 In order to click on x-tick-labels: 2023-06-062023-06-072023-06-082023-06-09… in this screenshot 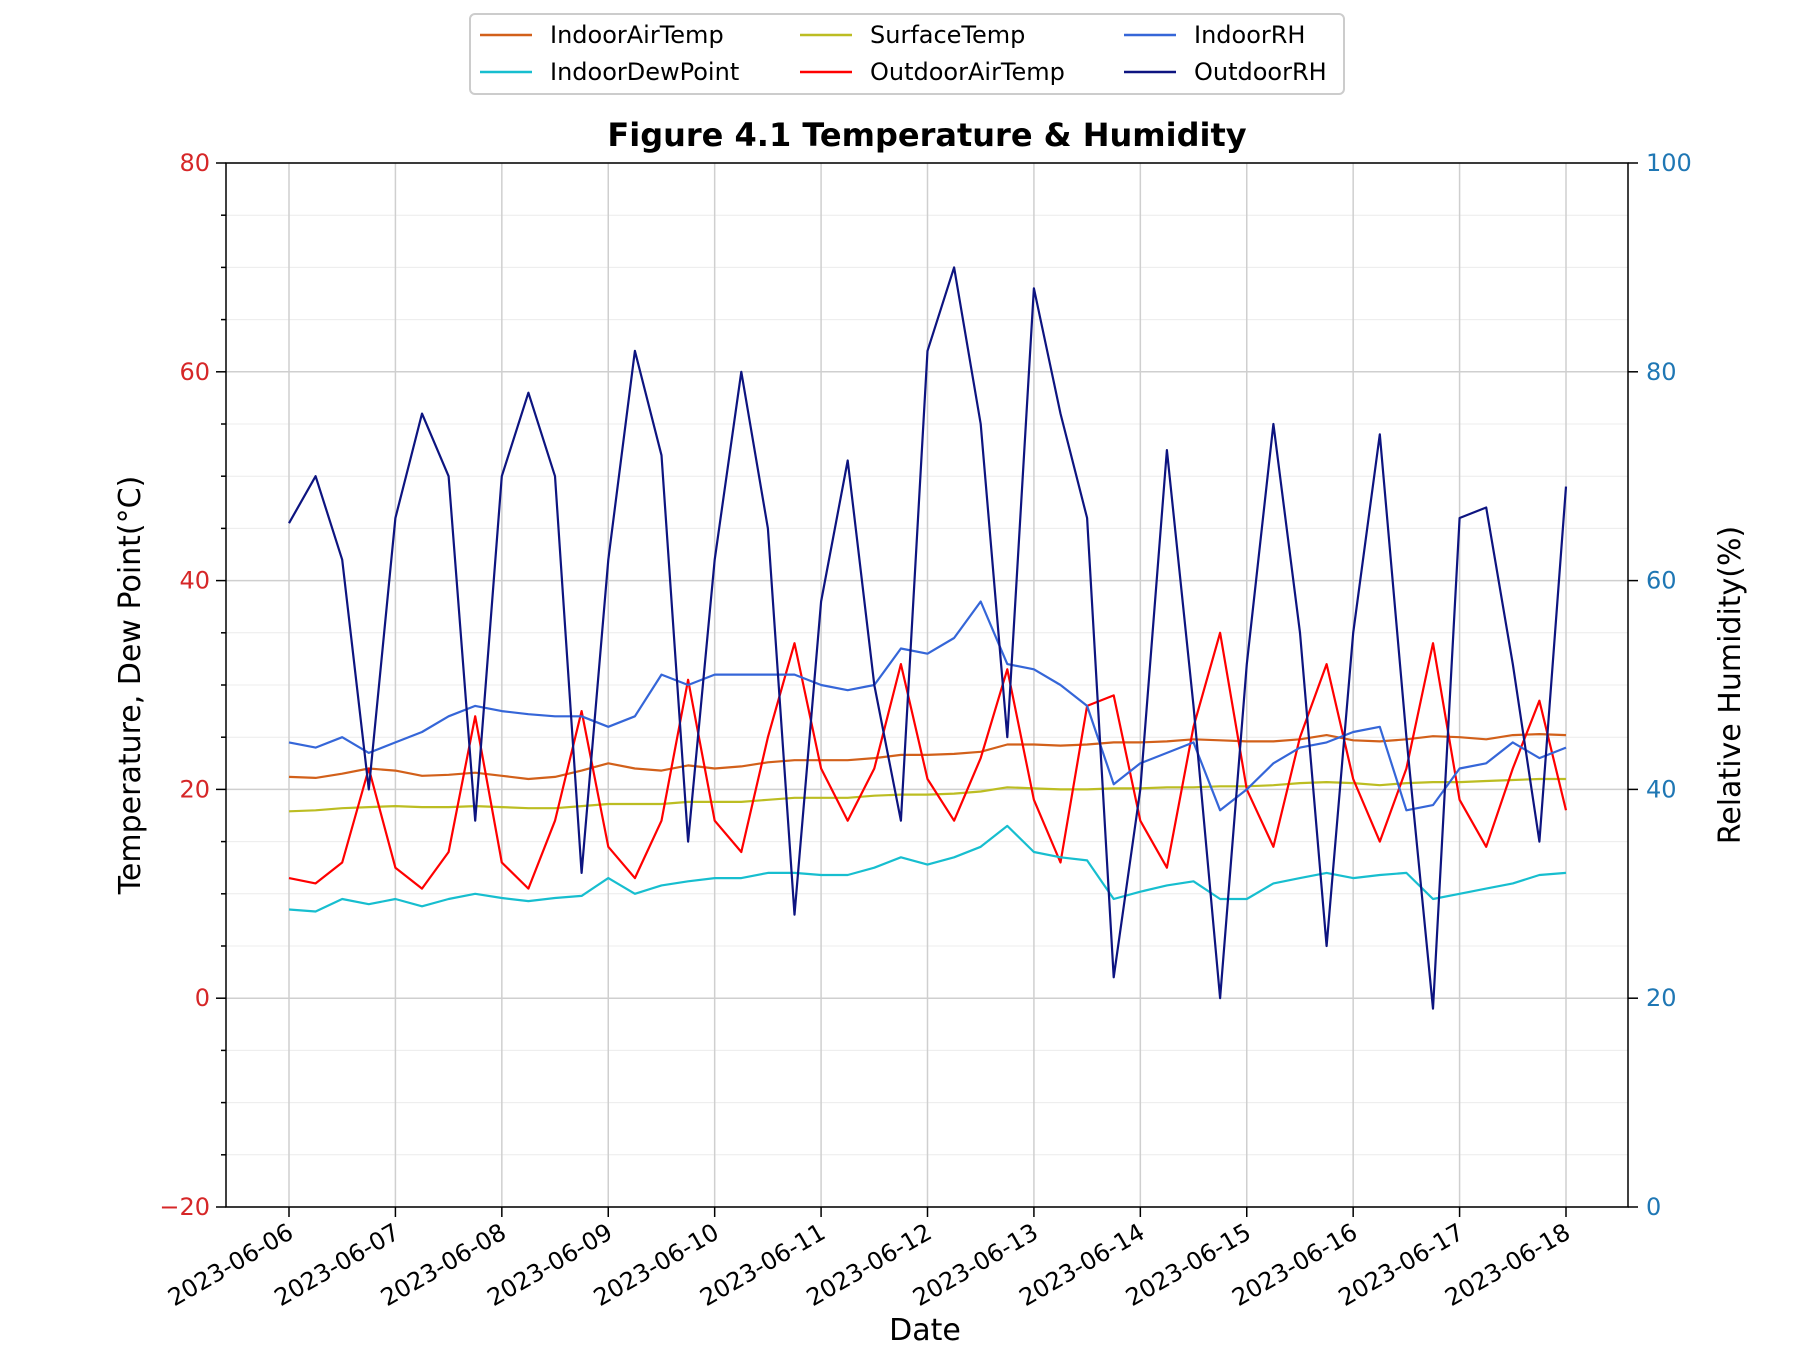, I will do `click(869, 1265)`.